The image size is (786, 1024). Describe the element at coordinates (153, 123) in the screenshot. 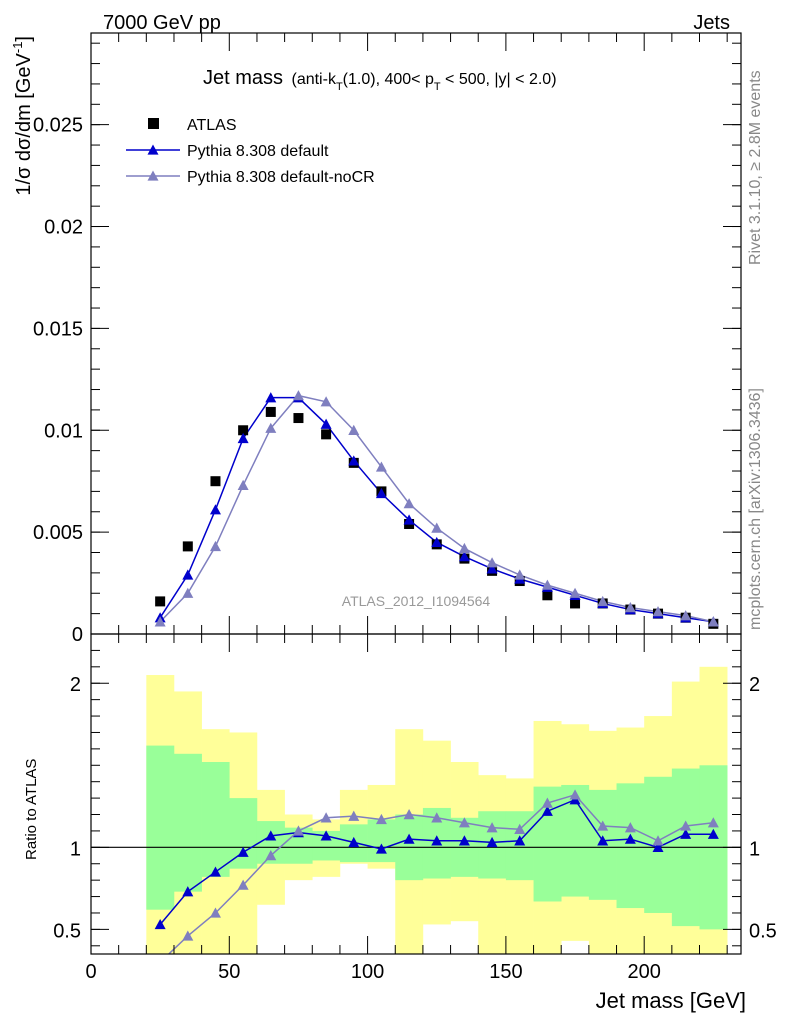

I see `legend-marker-atlas` at that location.